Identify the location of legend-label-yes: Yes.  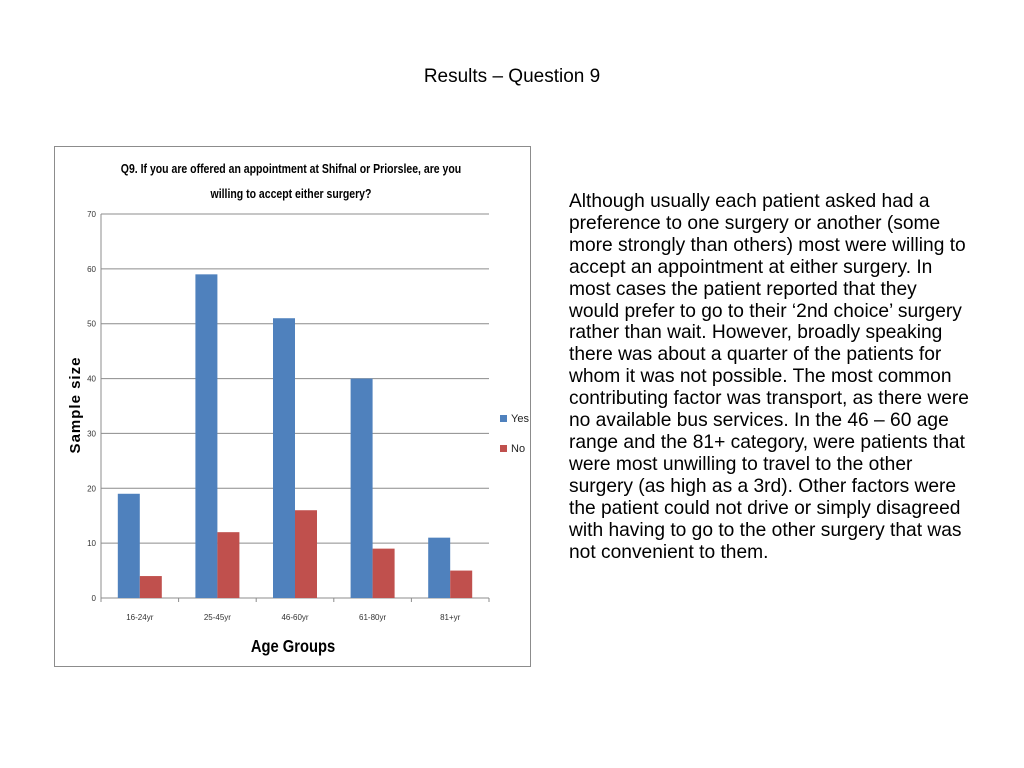
(520, 419).